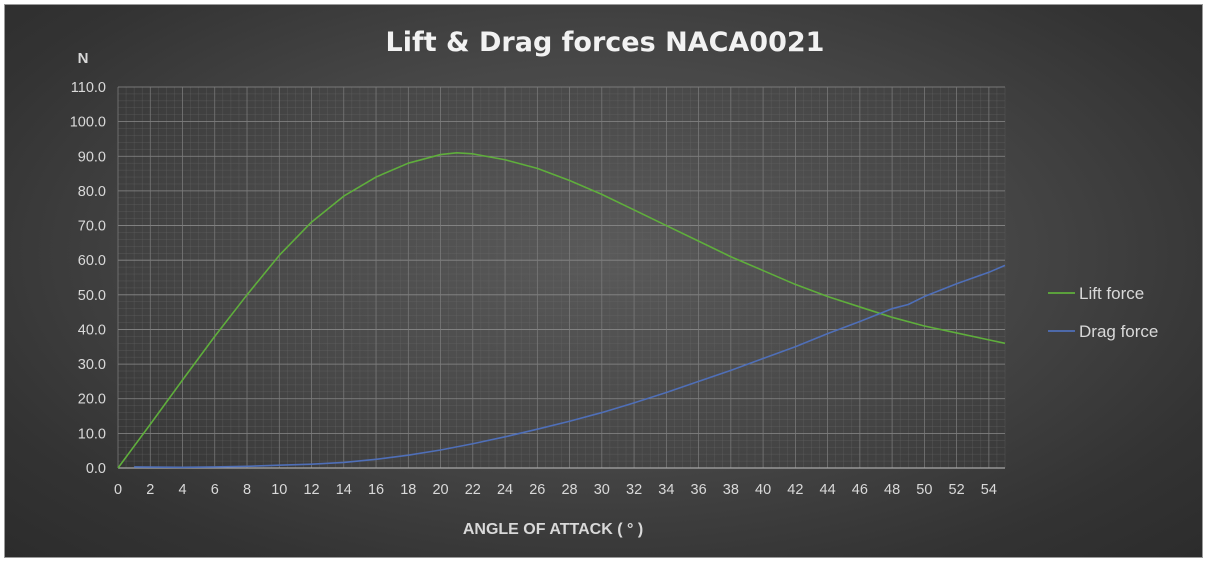  Describe the element at coordinates (83, 58) in the screenshot. I see `y-axis-unit-label: N` at that location.